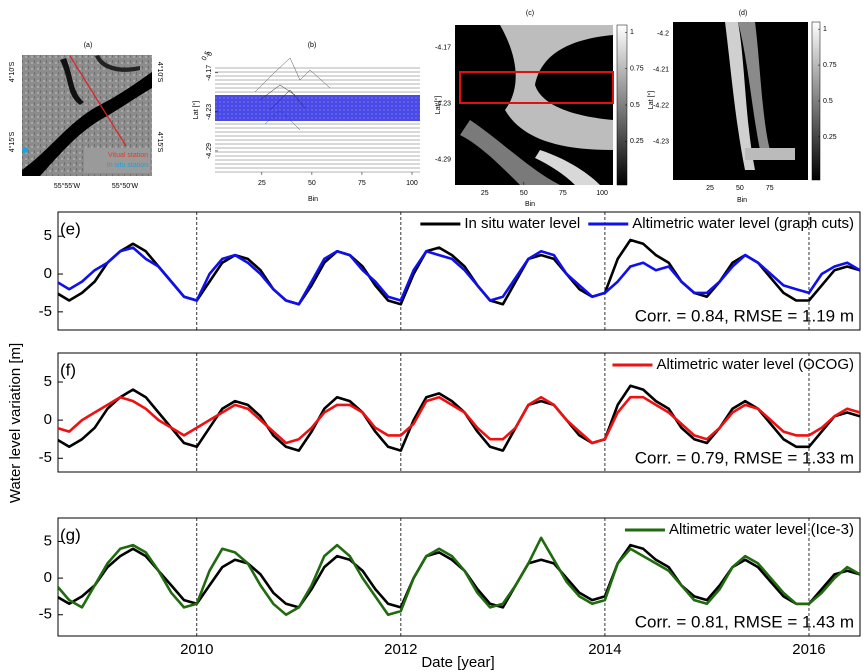 This screenshot has width=863, height=672. What do you see at coordinates (761, 529) in the screenshot?
I see `legend-label: Altimetric water level (Ice-3)` at bounding box center [761, 529].